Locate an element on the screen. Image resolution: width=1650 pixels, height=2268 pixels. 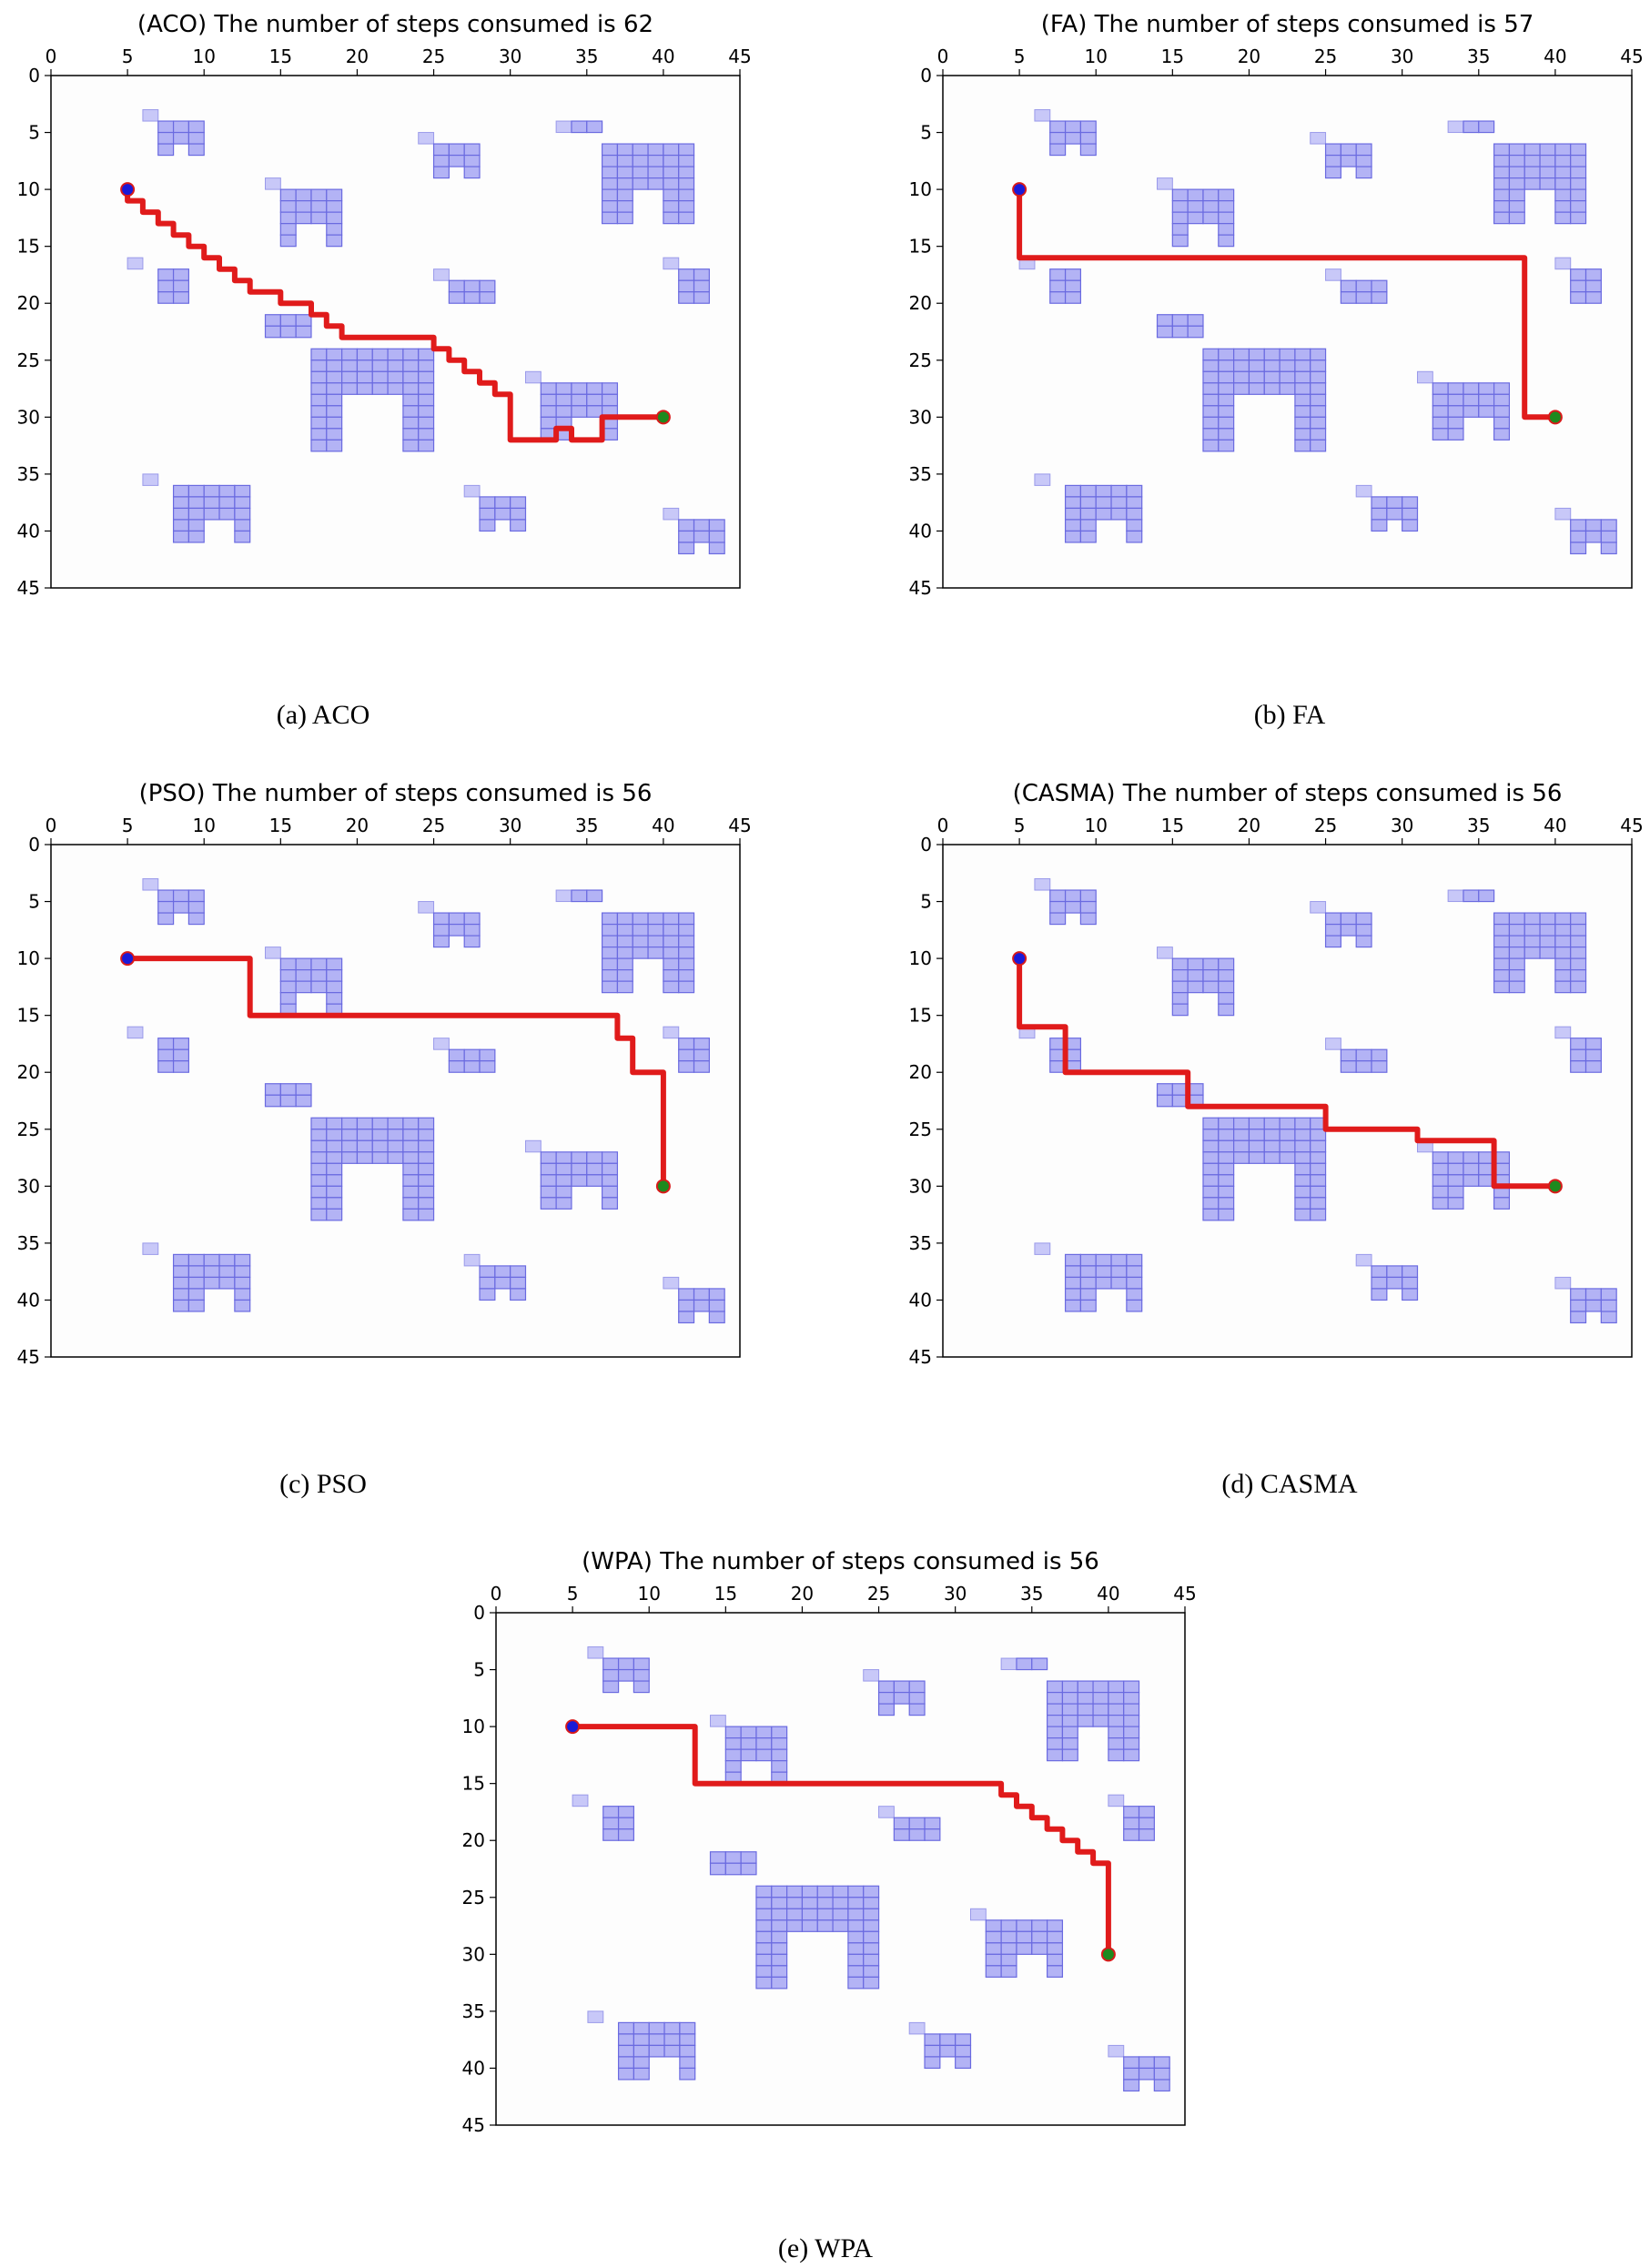
x-tick-label: 40 is located at coordinates (663, 56).